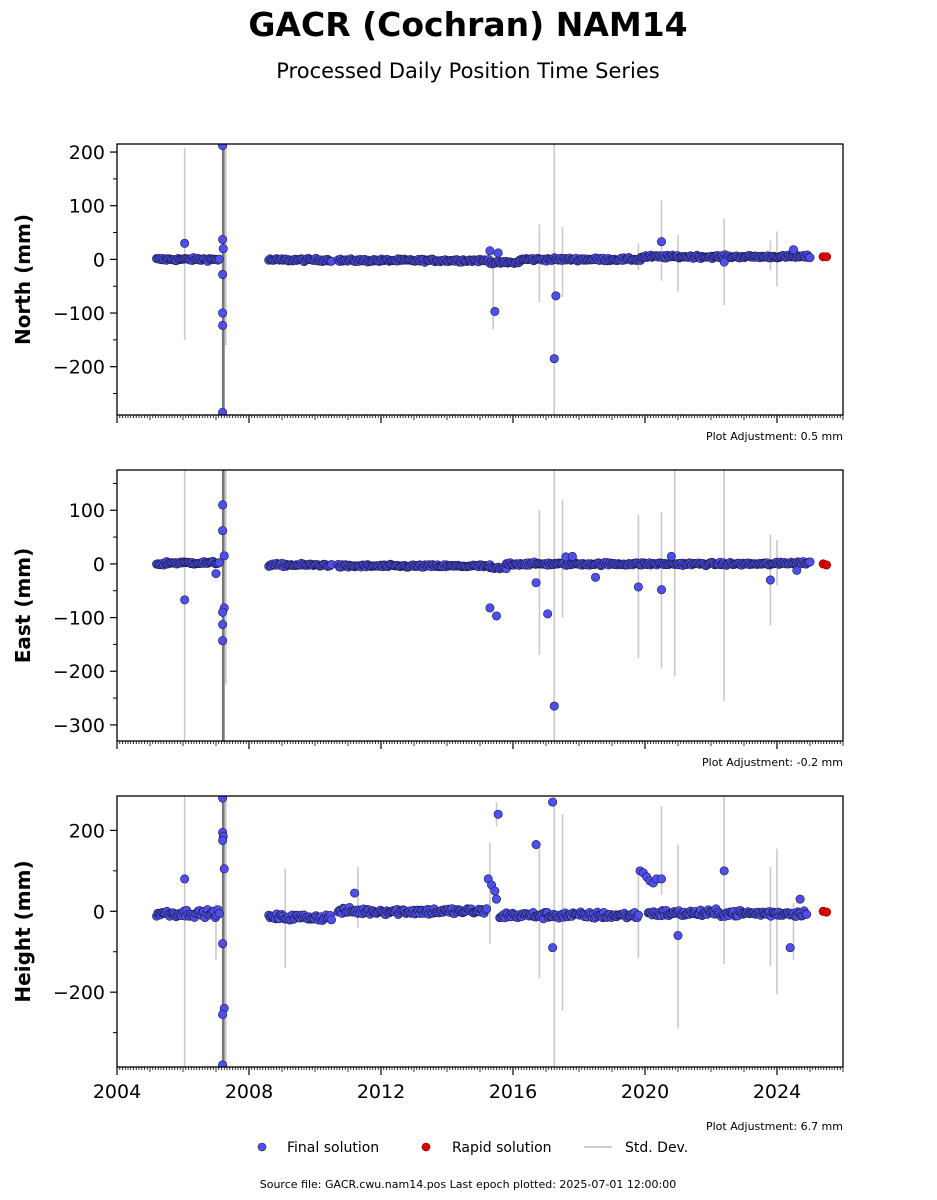 The width and height of the screenshot is (937, 1200). I want to click on panel-3-ylabel: Height (mm), so click(23, 931).